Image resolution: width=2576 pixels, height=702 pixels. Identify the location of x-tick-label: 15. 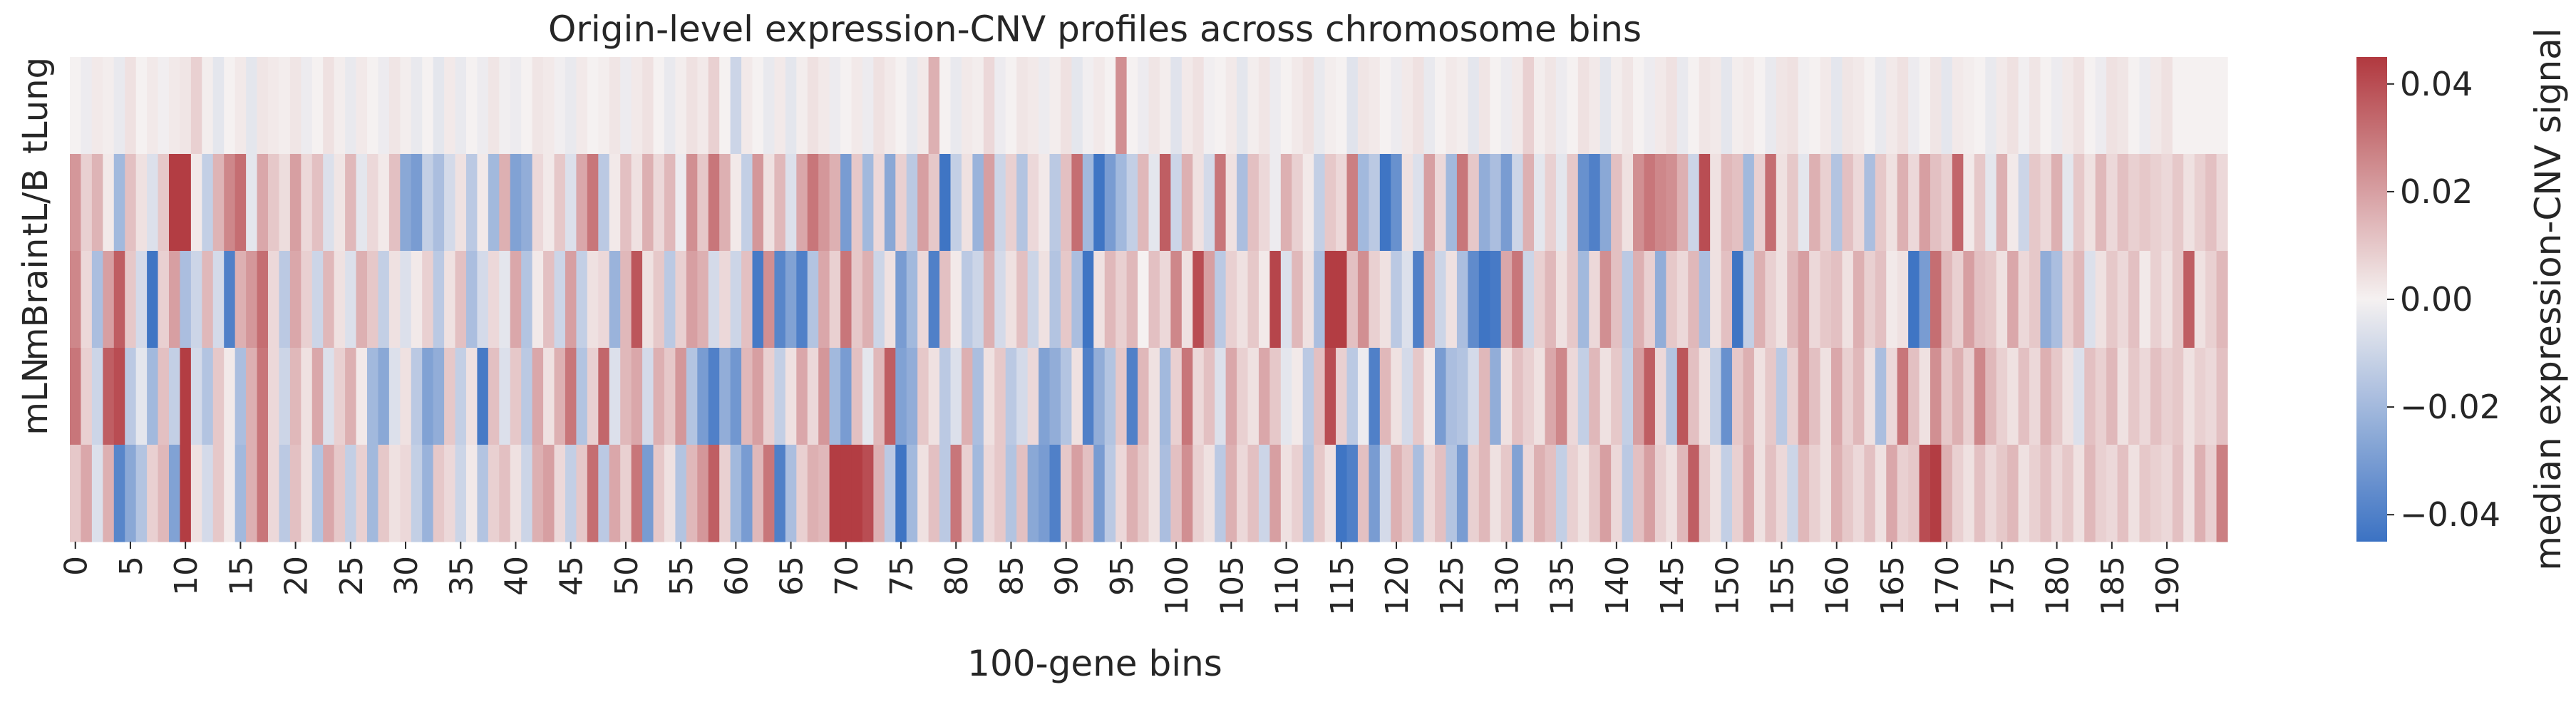
(241, 576).